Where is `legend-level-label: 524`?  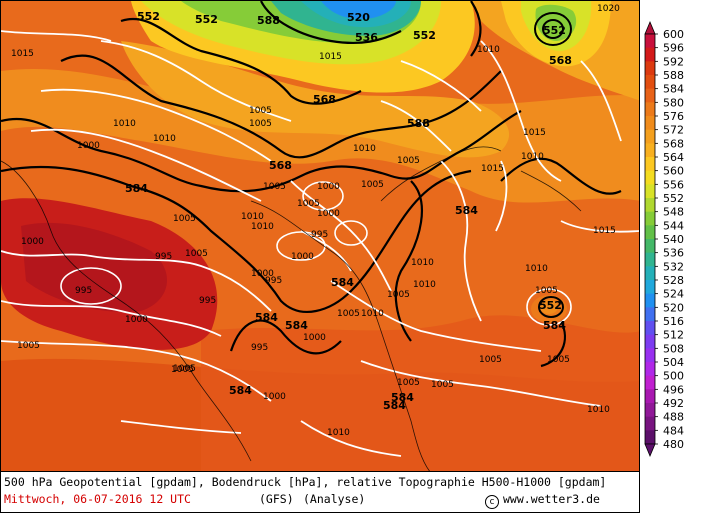
legend-level-label: 524 is located at coordinates (673, 294).